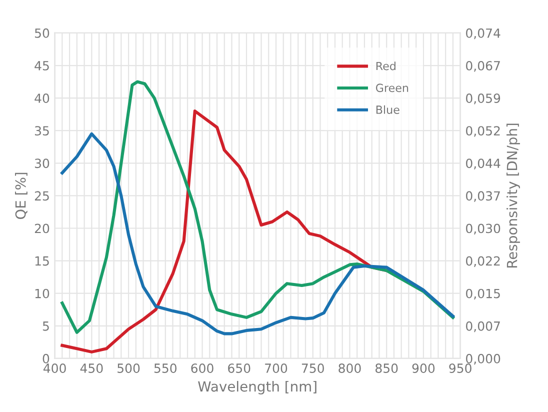 Image resolution: width=548 pixels, height=412 pixels. I want to click on y2-tick-label: 0,037, so click(483, 196).